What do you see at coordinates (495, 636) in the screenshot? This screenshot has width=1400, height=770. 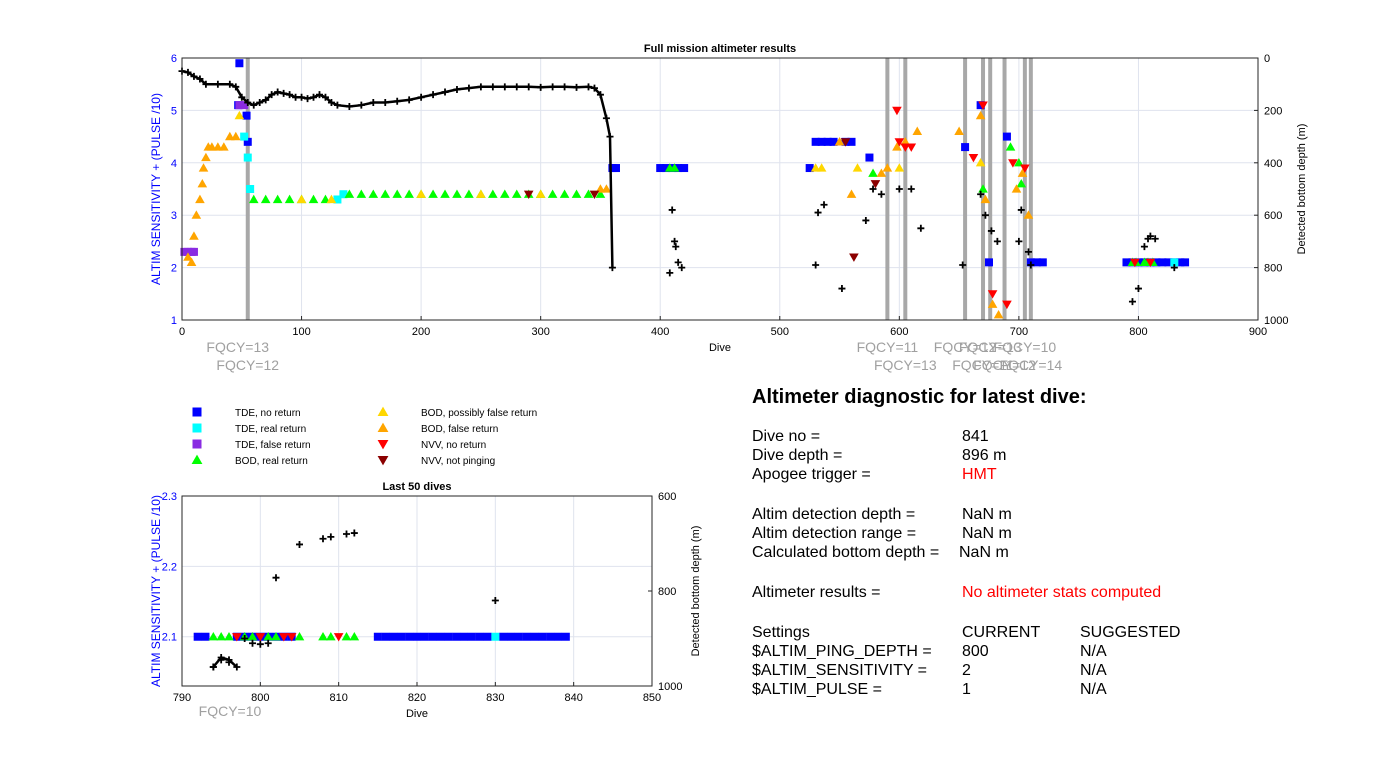 I see `series-tde-real-return` at bounding box center [495, 636].